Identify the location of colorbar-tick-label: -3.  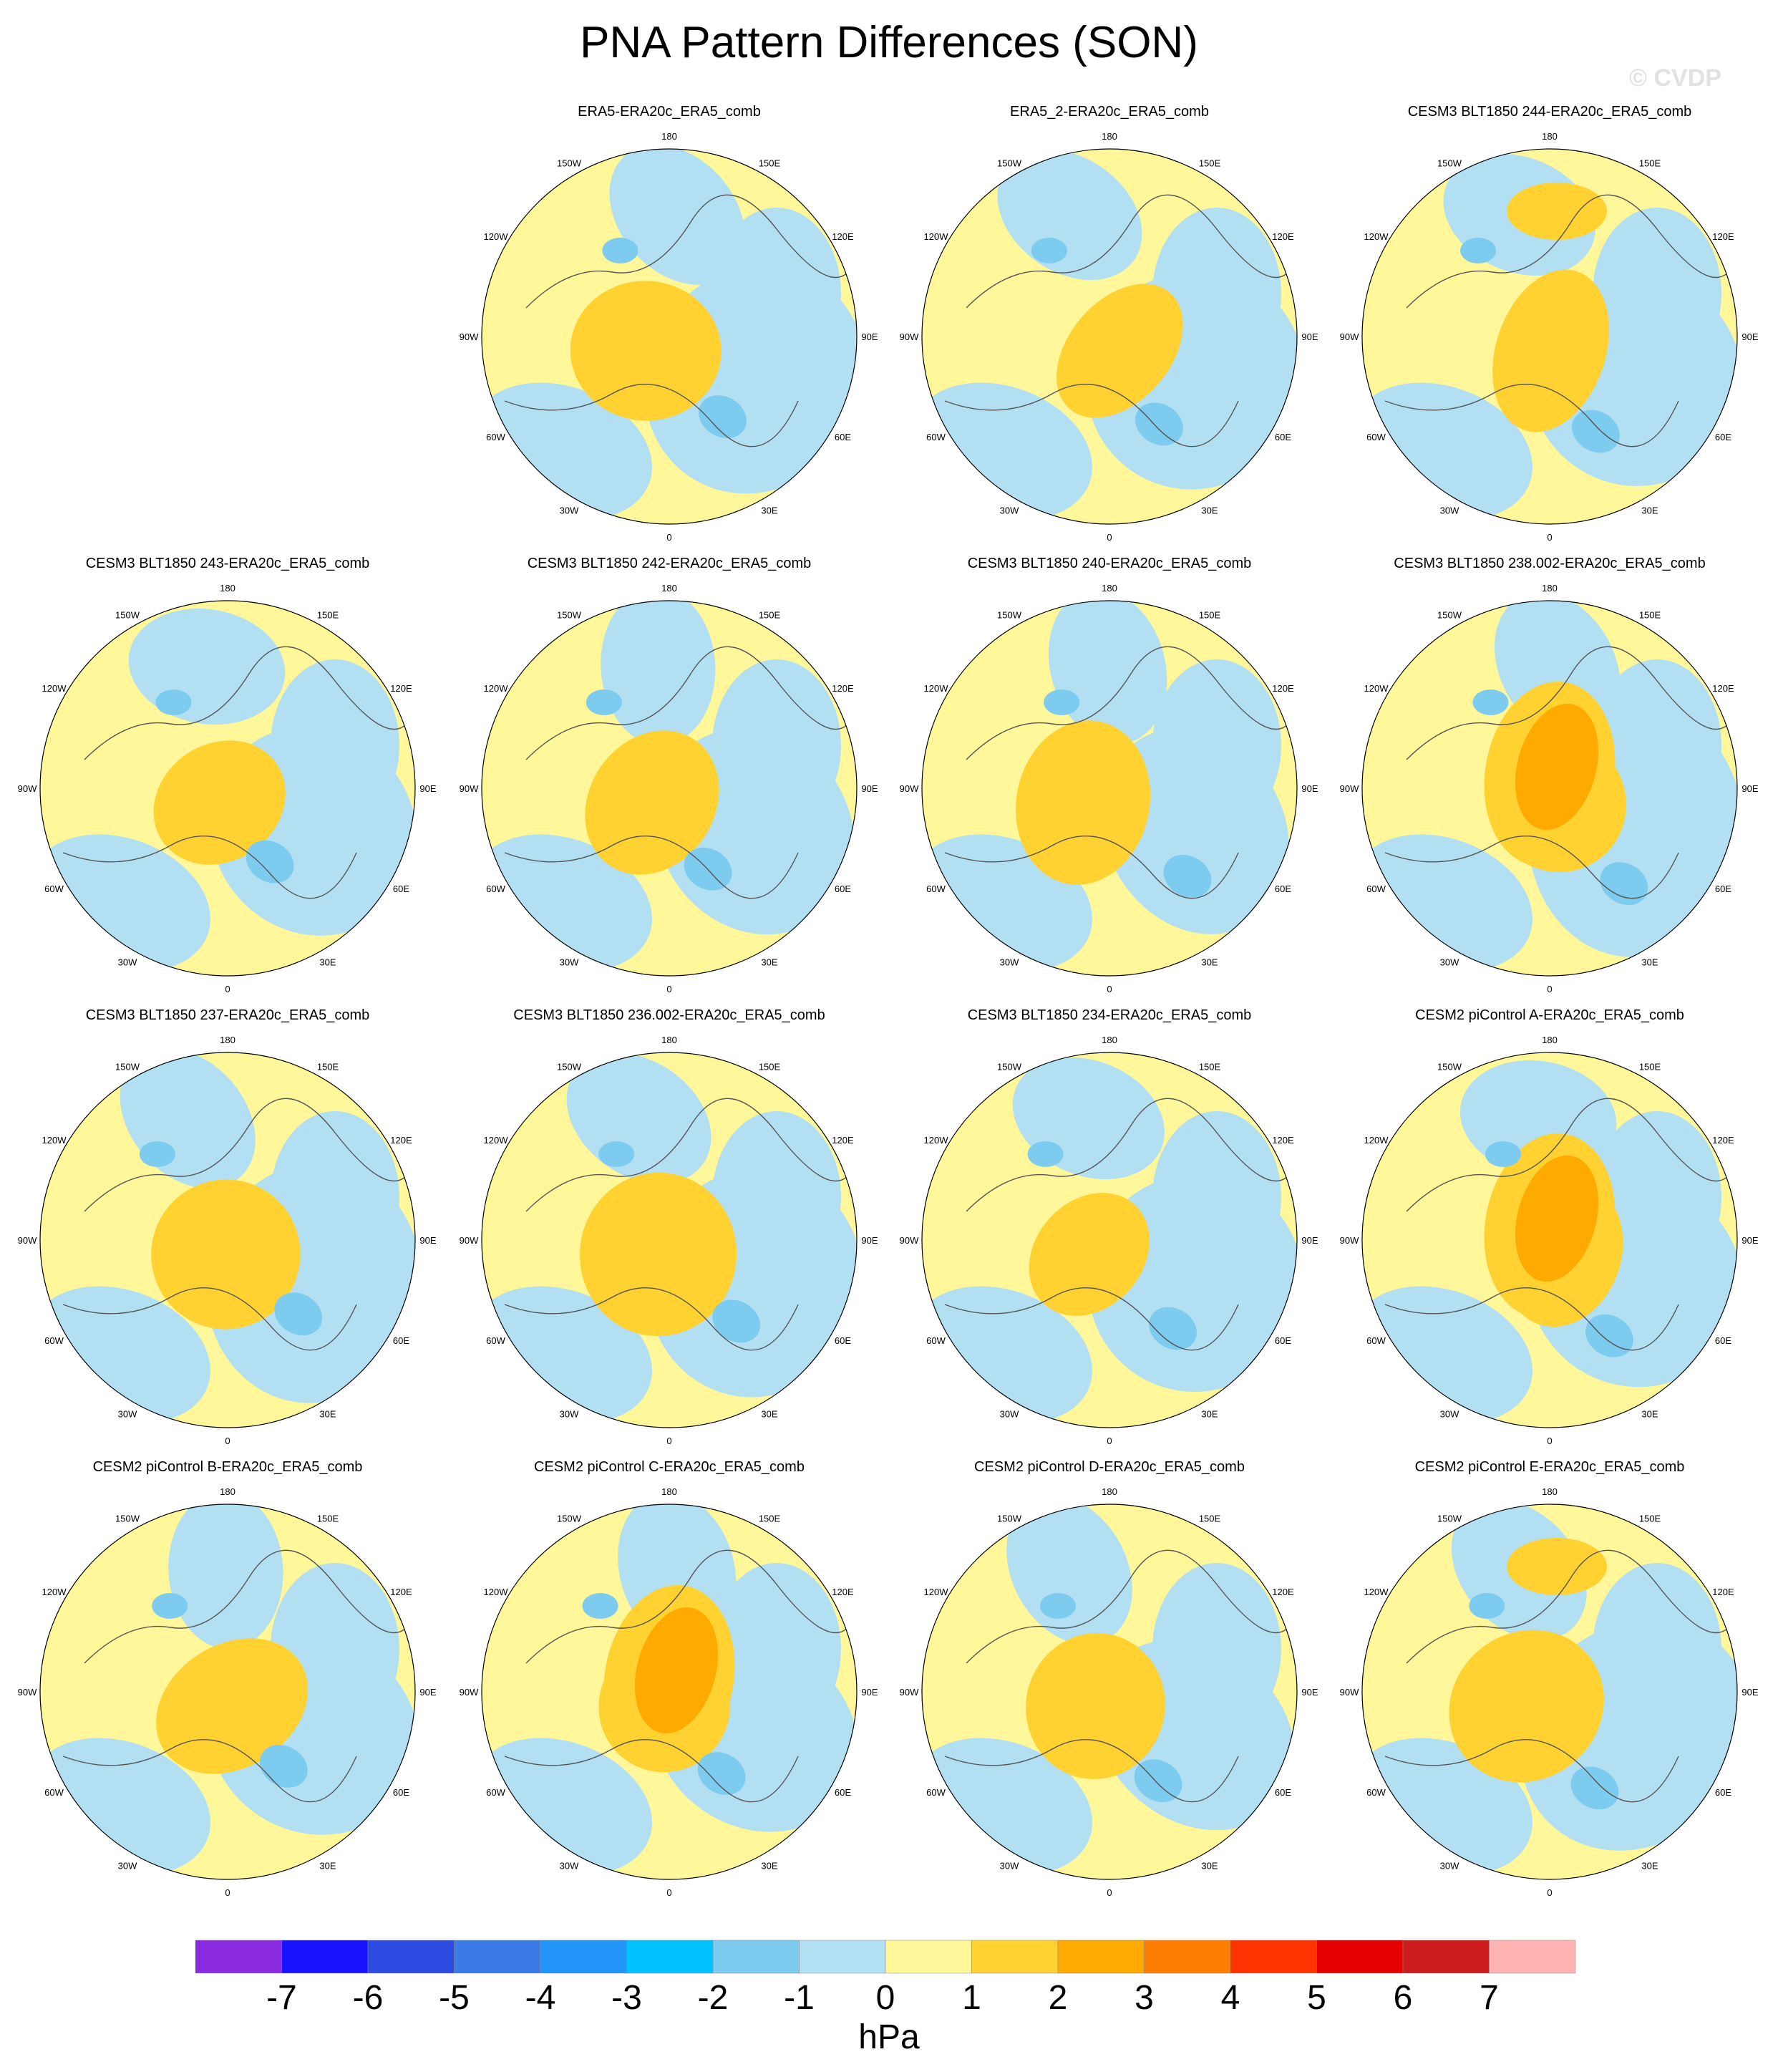
(626, 1998).